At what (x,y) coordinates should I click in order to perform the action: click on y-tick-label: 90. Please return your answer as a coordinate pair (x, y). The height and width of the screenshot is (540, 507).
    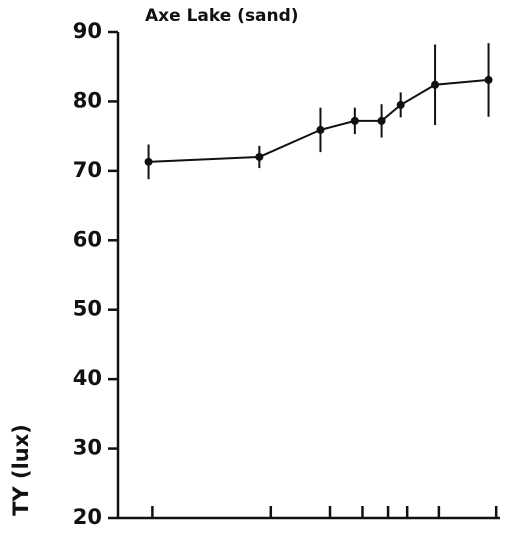
    Looking at the image, I should click on (87, 31).